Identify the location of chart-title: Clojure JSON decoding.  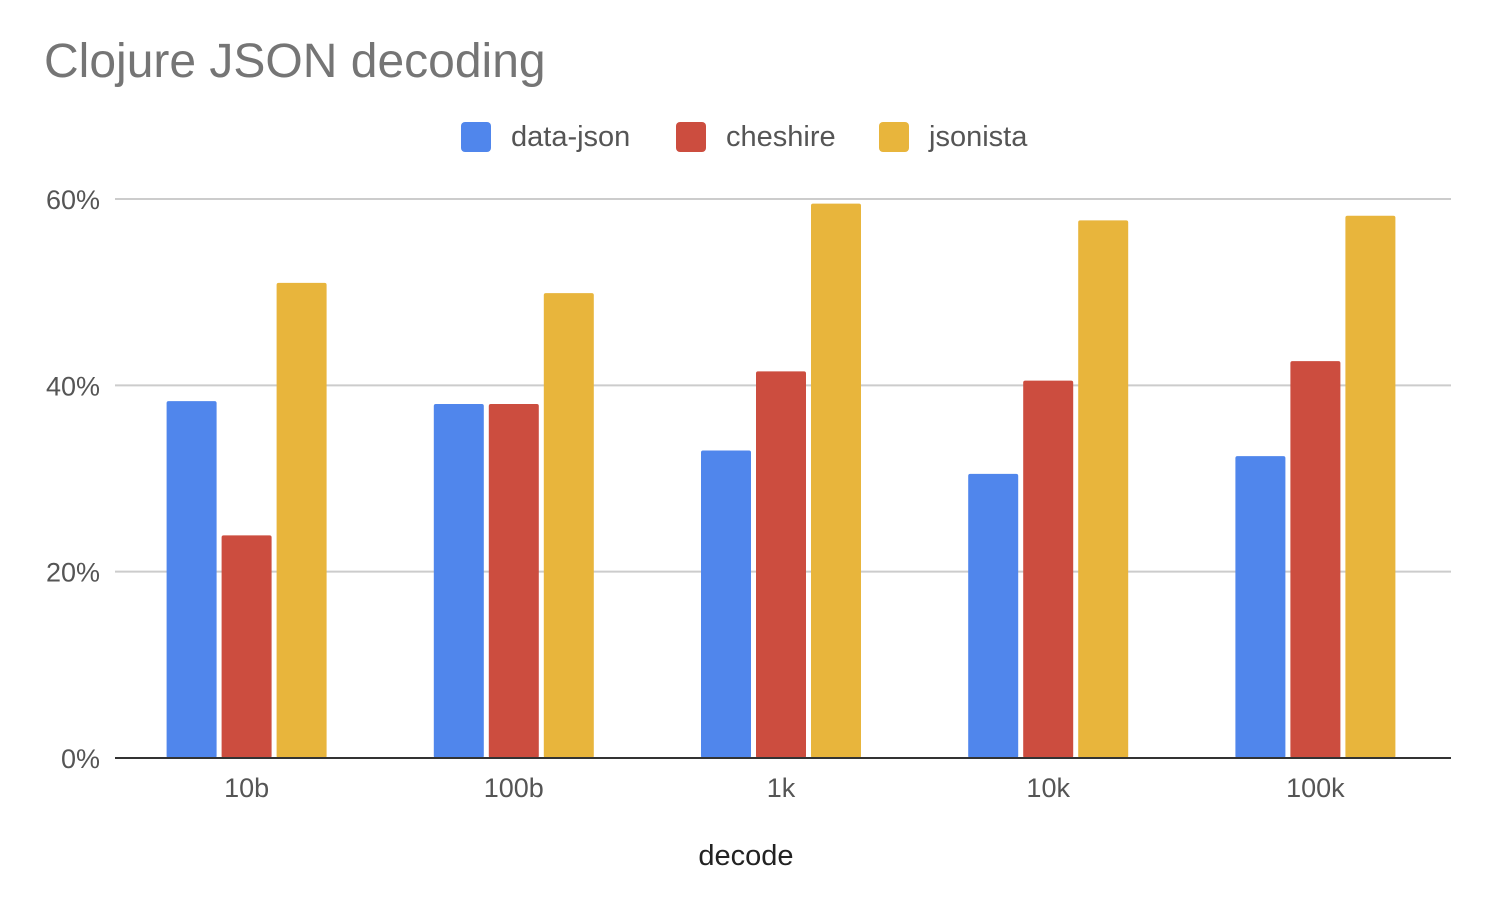
(295, 61).